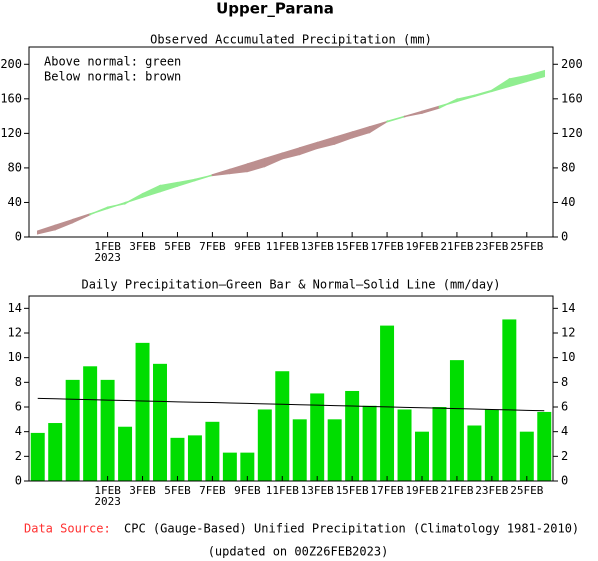 The height and width of the screenshot is (561, 598). What do you see at coordinates (18, 382) in the screenshot?
I see `y-tick-label: 8` at bounding box center [18, 382].